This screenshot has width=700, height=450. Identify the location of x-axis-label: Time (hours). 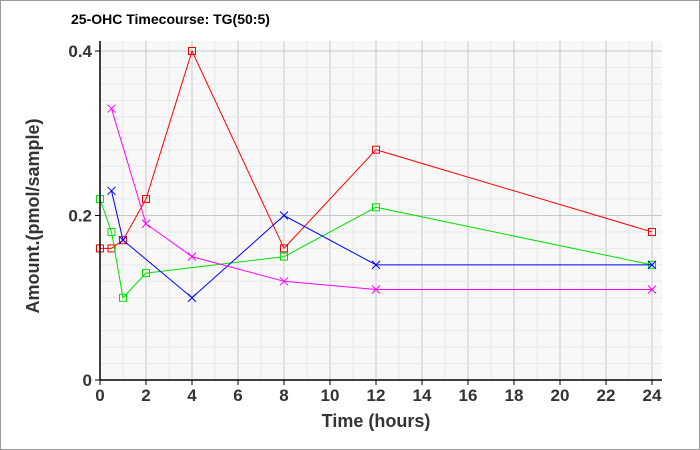
(376, 421).